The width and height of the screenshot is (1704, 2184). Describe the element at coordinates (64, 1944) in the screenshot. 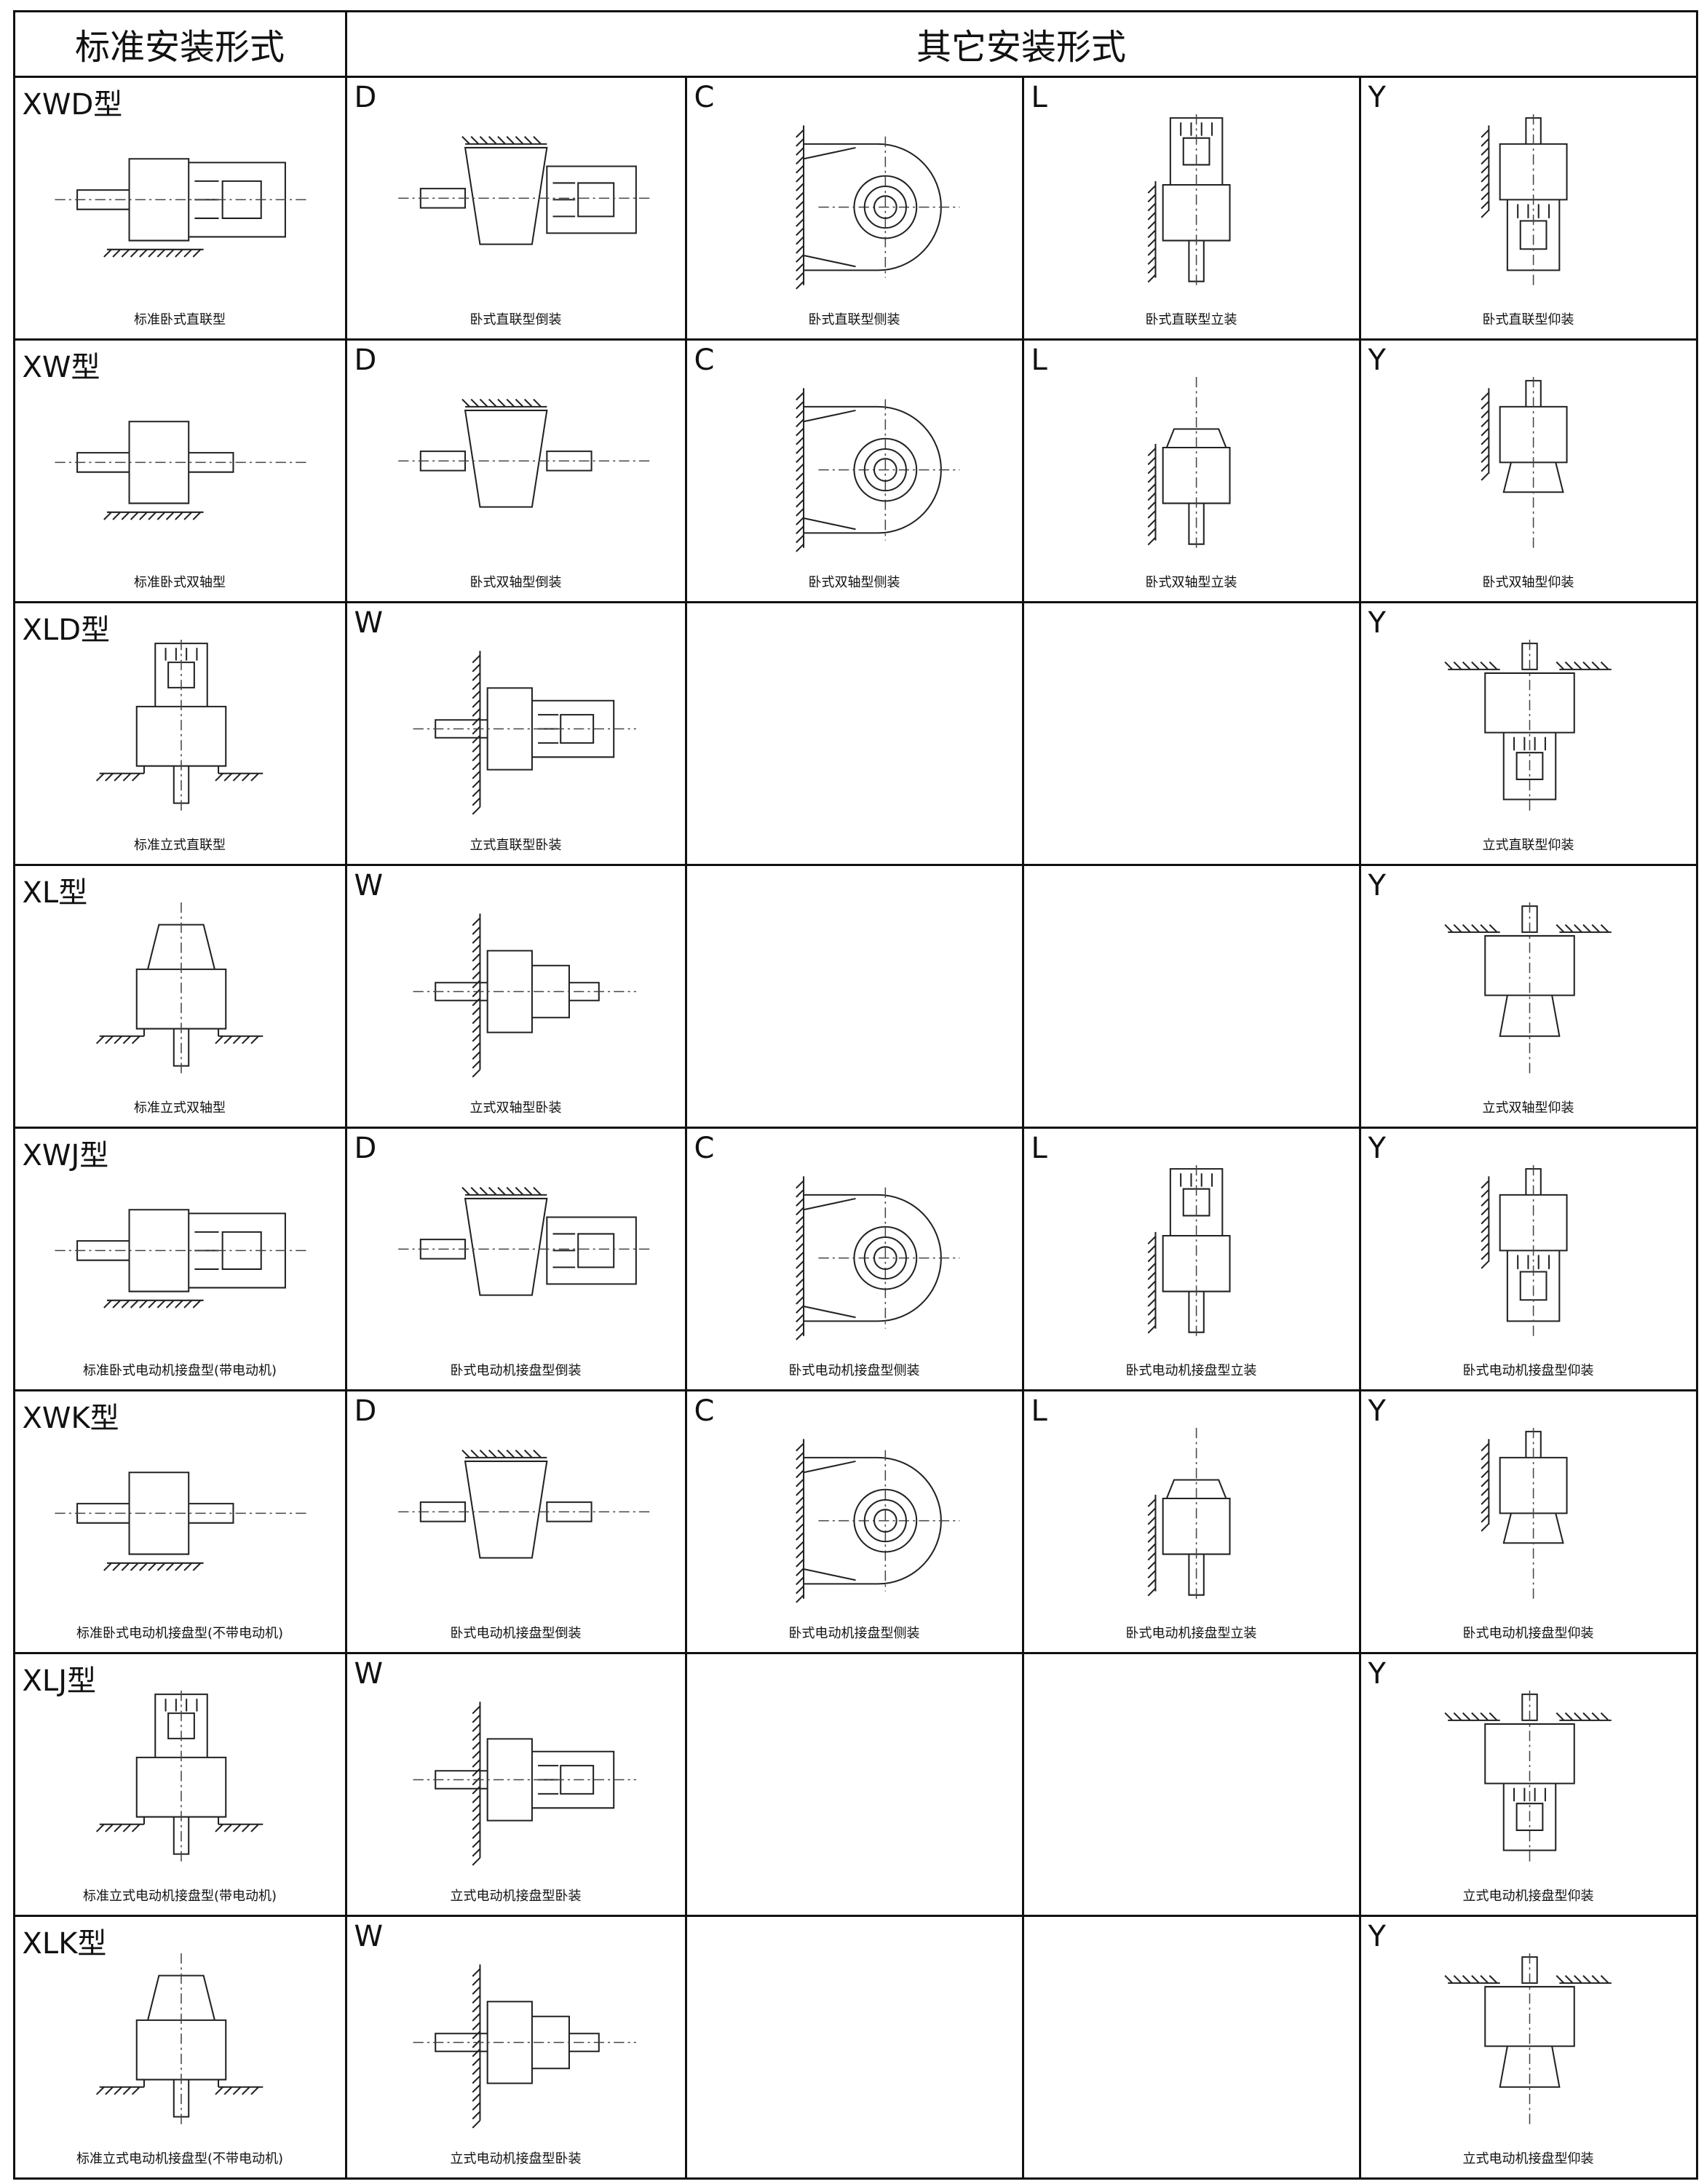

I see `mounting-code: XLK型` at that location.